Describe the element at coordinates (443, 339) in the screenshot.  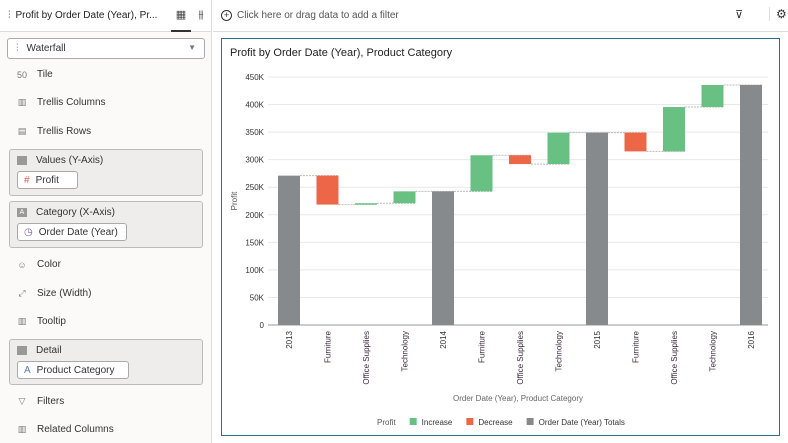
I see `x-tick-label: 2014` at that location.